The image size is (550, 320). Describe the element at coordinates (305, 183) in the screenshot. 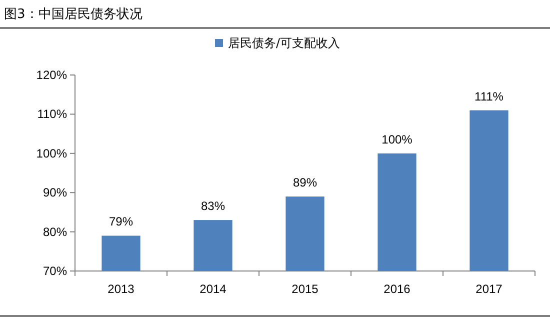

I see `data-label: 89%` at that location.